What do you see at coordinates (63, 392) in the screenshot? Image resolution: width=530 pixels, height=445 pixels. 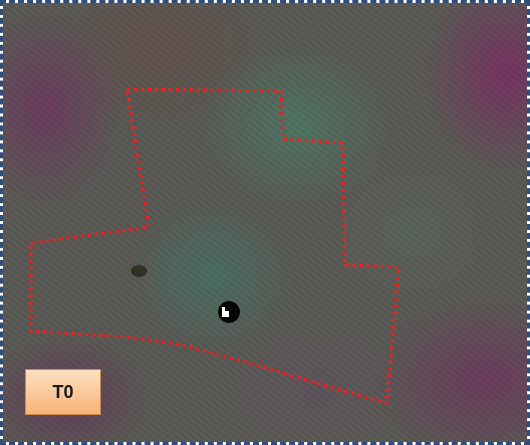 I see `time-label: T0` at bounding box center [63, 392].